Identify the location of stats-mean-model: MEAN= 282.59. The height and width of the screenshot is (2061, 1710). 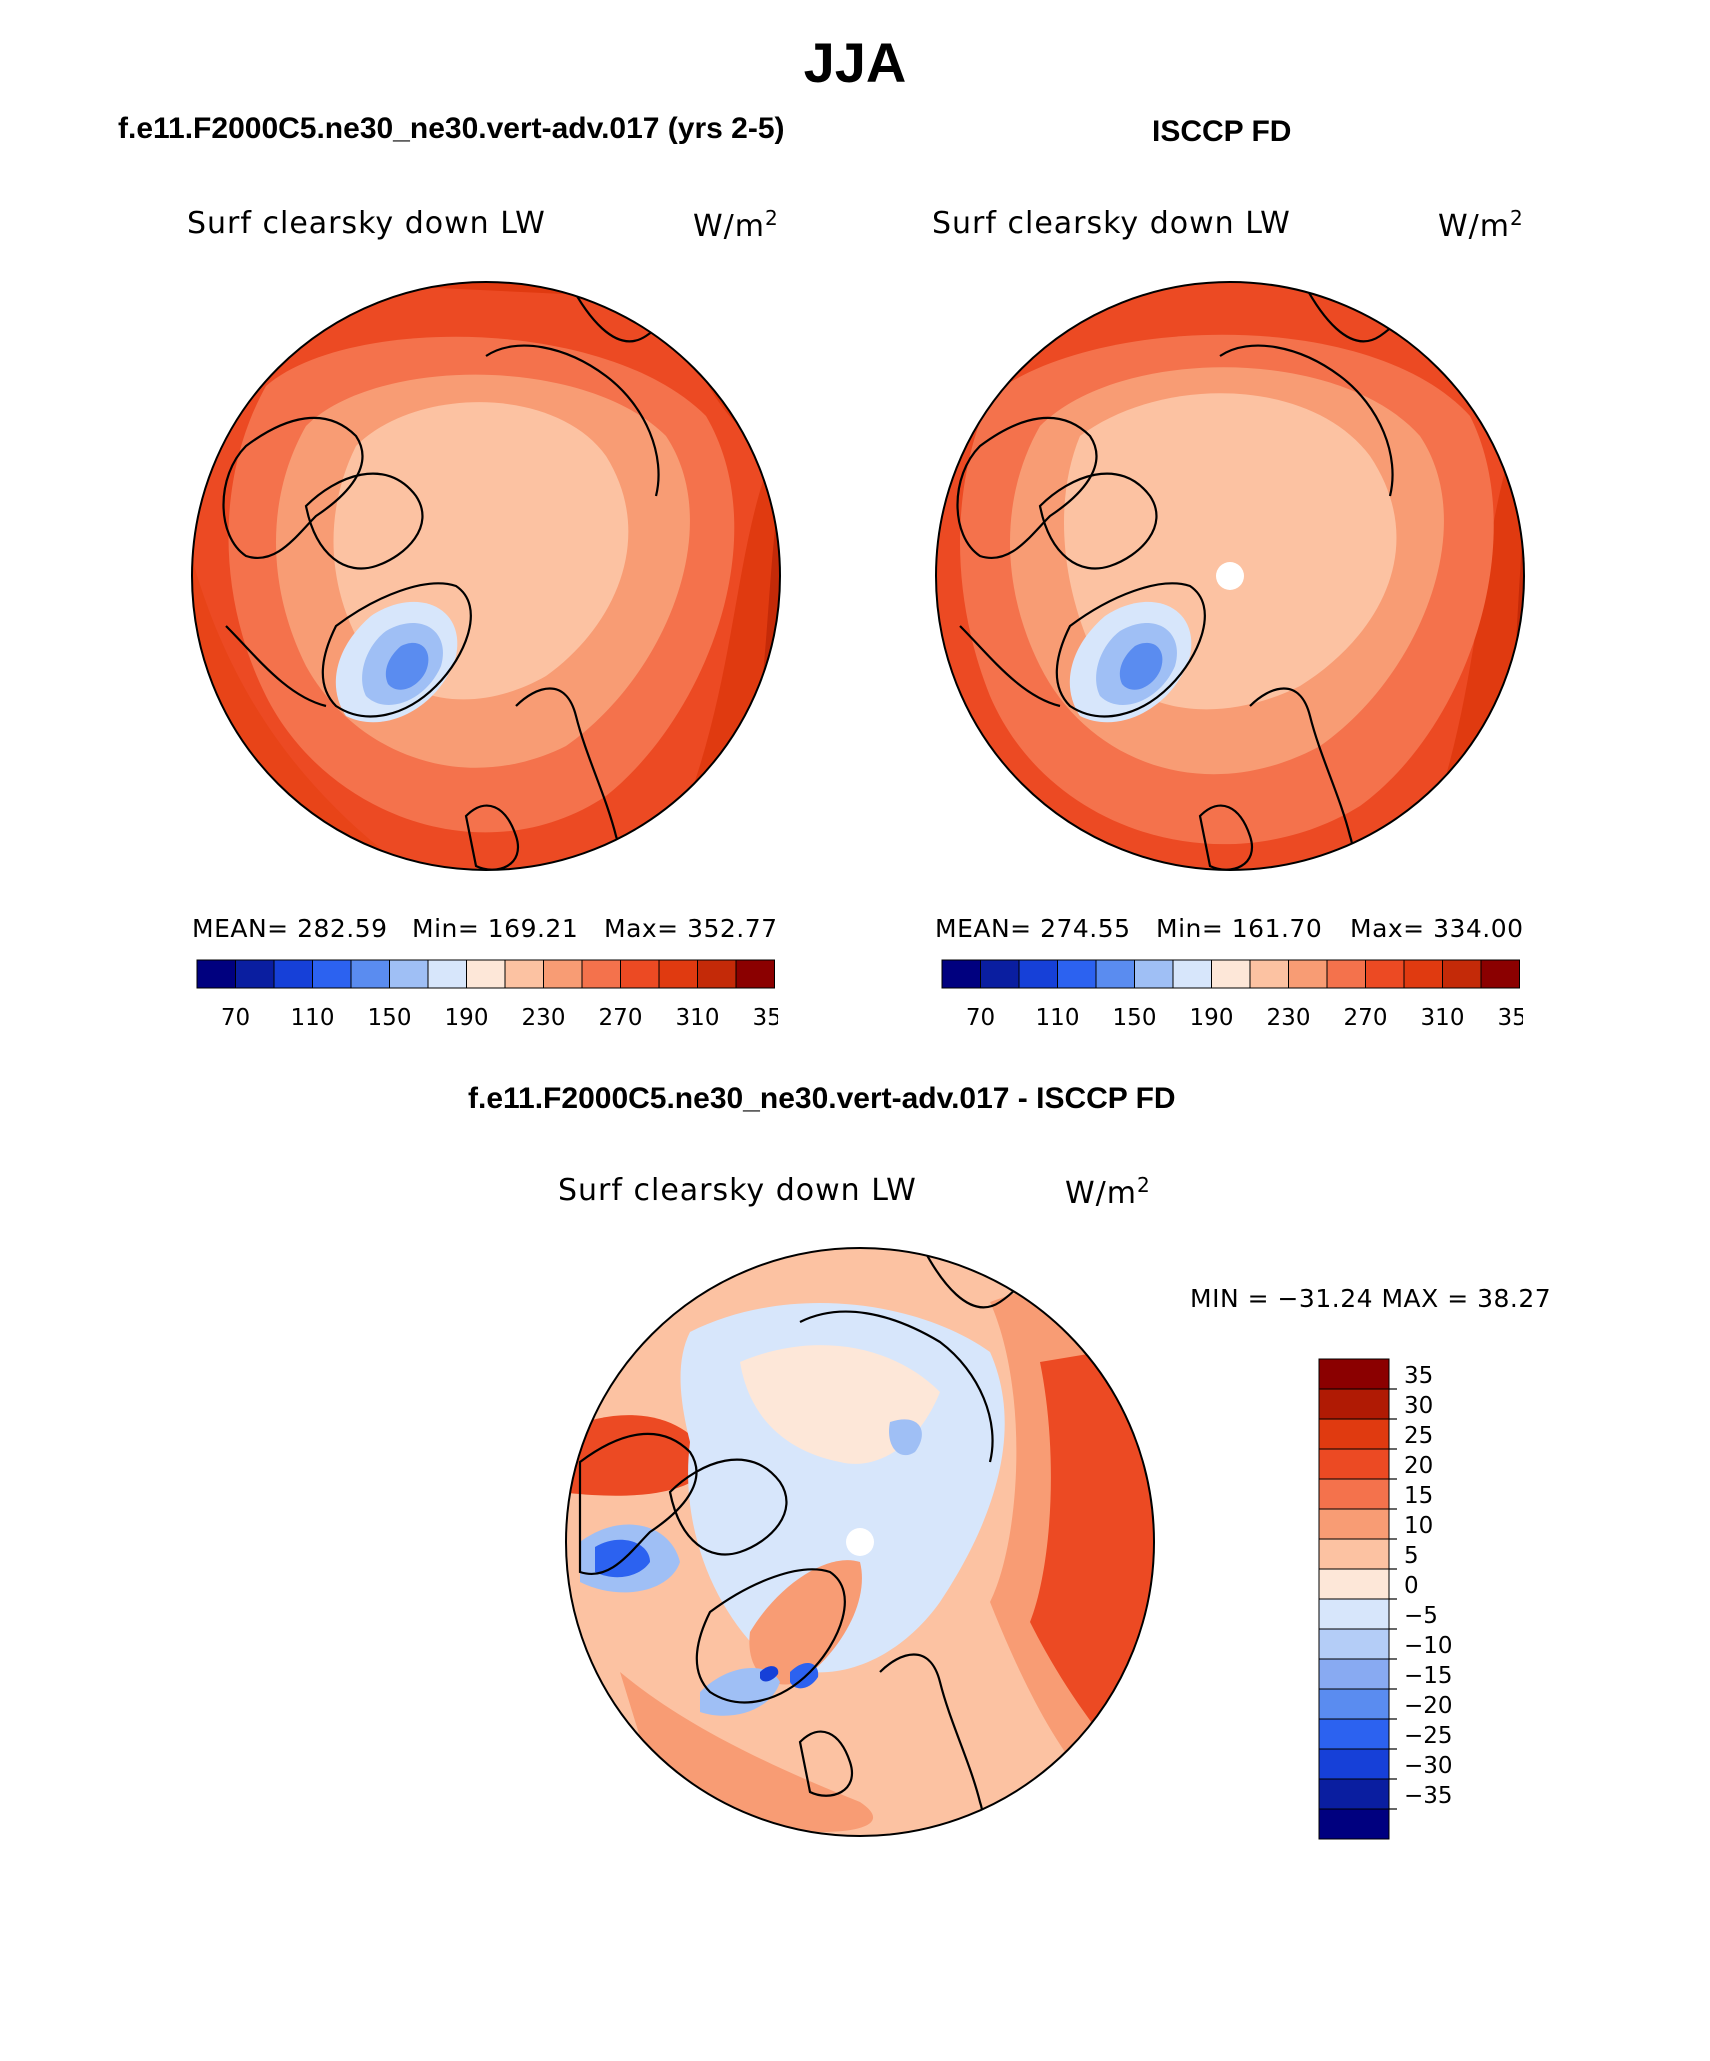
(290, 928).